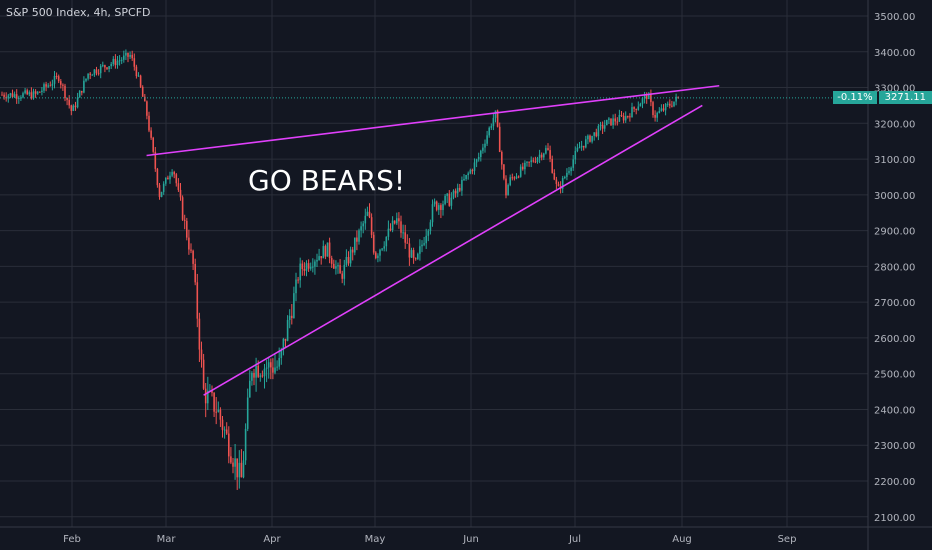  Describe the element at coordinates (894, 160) in the screenshot. I see `y-tick-label: 3100.00` at that location.